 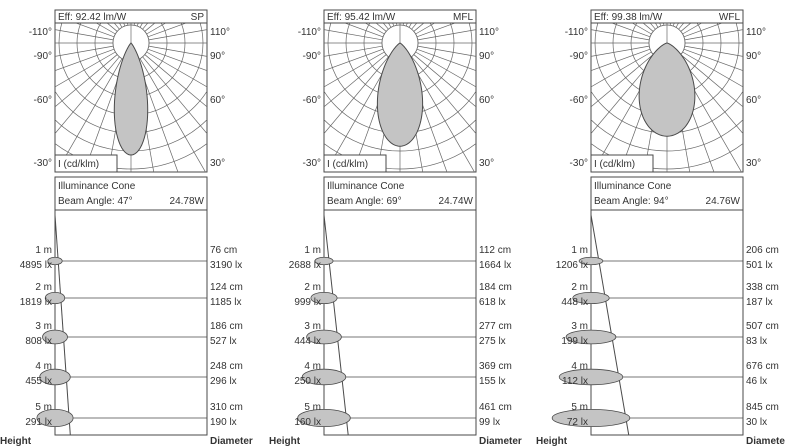 What do you see at coordinates (285, 441) in the screenshot?
I see `height-axis-label: Height` at bounding box center [285, 441].